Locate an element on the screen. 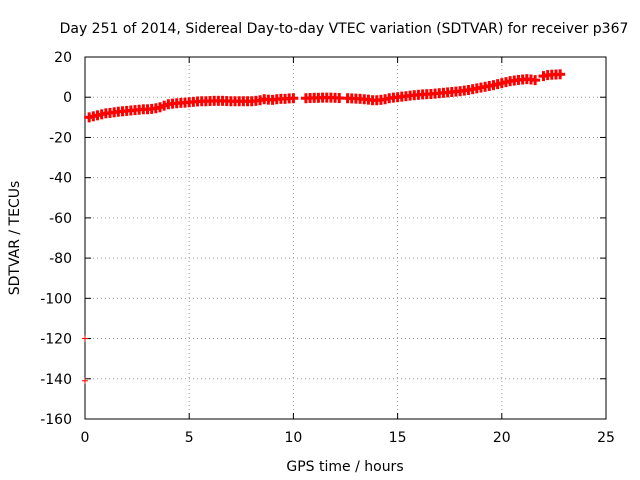 This screenshot has height=480, width=640. y-tick-label: -20 is located at coordinates (60, 138).